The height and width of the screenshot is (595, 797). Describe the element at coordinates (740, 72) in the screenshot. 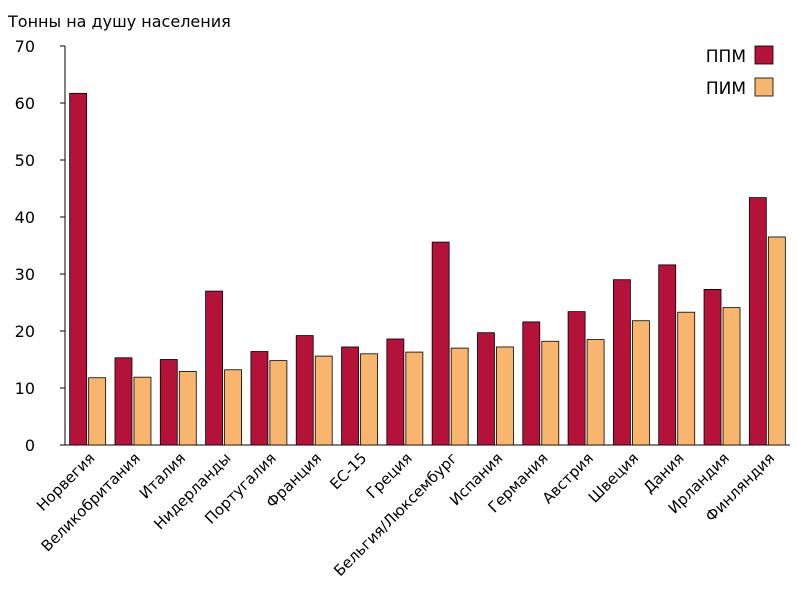

I see `legend: ППМ ПИМ` at that location.